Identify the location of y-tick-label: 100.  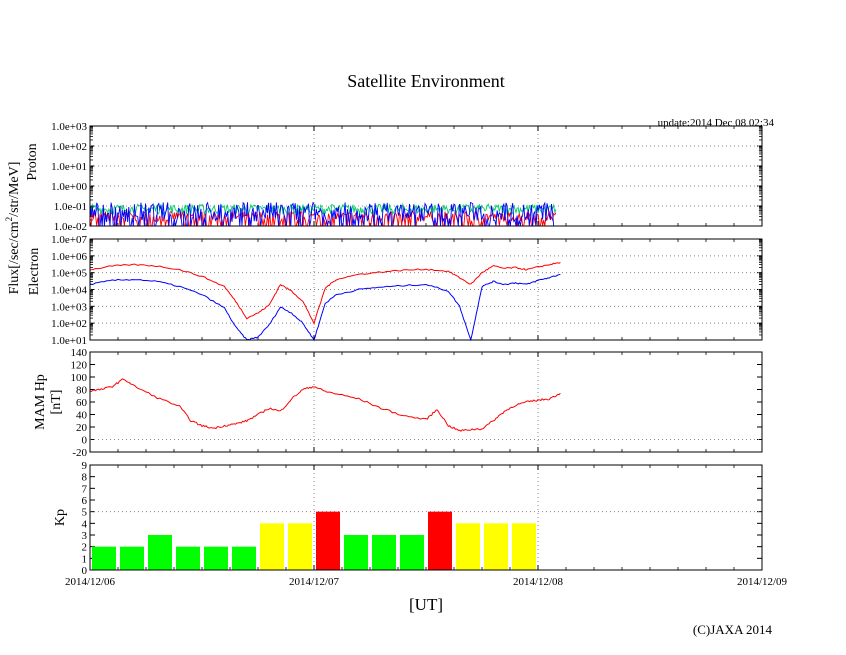
(79, 378).